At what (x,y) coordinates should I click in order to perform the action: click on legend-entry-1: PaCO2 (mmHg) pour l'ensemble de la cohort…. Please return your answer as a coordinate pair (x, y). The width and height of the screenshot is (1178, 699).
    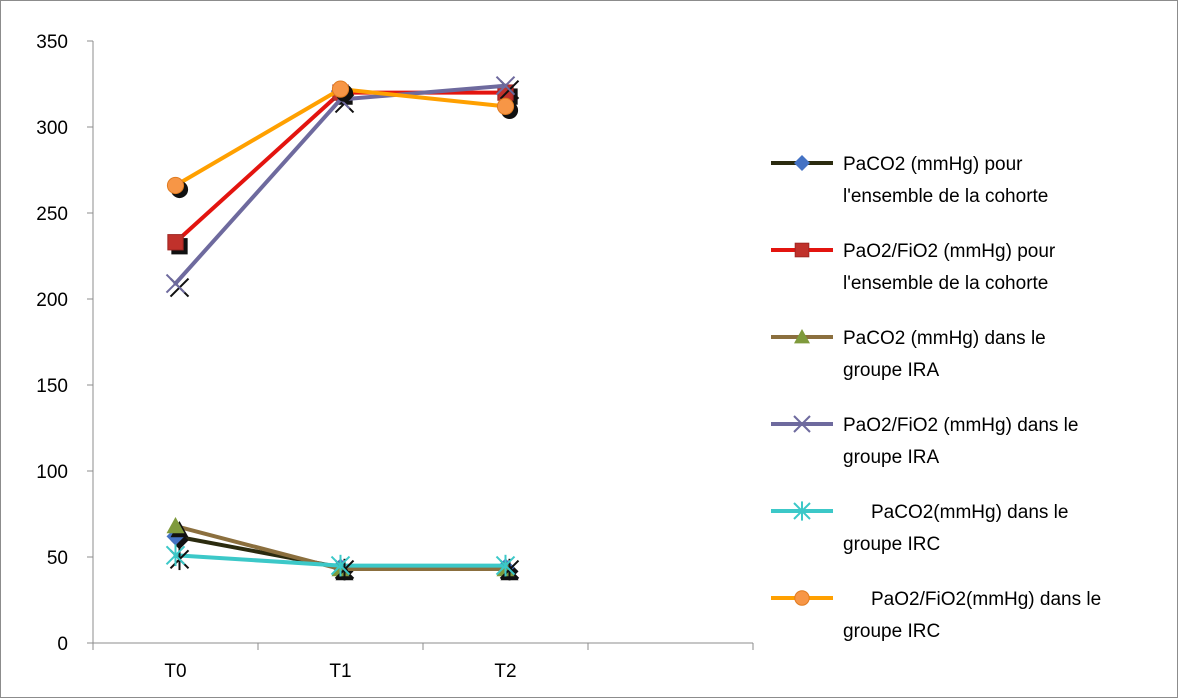
    Looking at the image, I should click on (909, 180).